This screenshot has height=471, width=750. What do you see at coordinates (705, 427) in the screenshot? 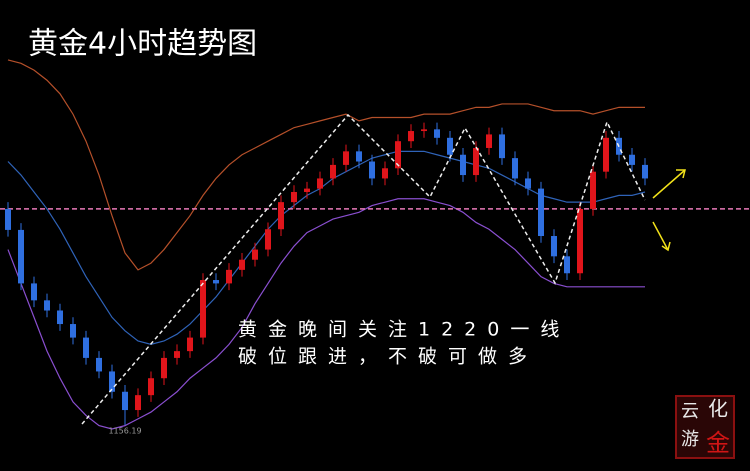
I see `watermark: 云 化 游 金` at bounding box center [705, 427].